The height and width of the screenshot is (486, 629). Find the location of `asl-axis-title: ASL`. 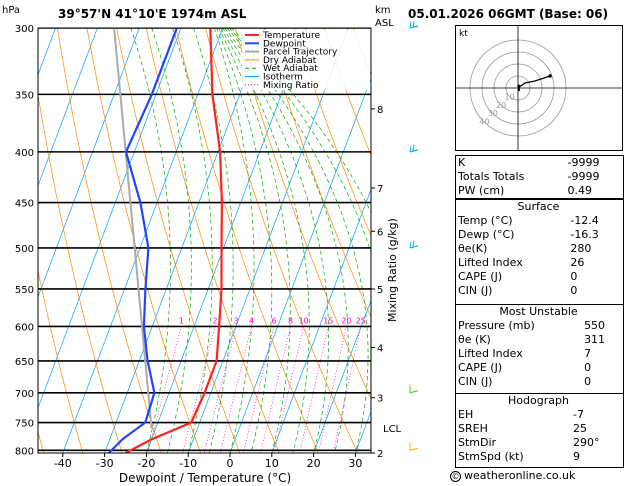

asl-axis-title: ASL is located at coordinates (384, 23).